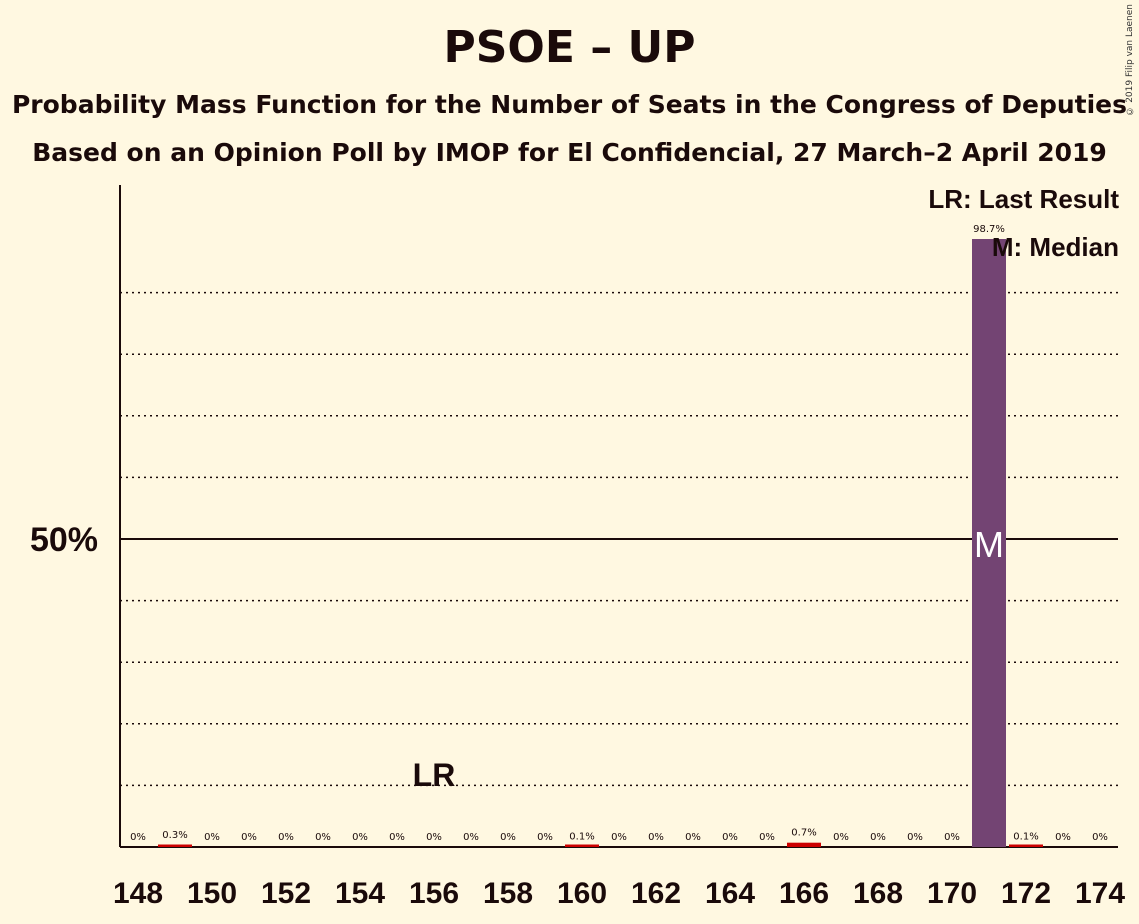 This screenshot has height=924, width=1139. I want to click on x-tick-label: 150, so click(212, 893).